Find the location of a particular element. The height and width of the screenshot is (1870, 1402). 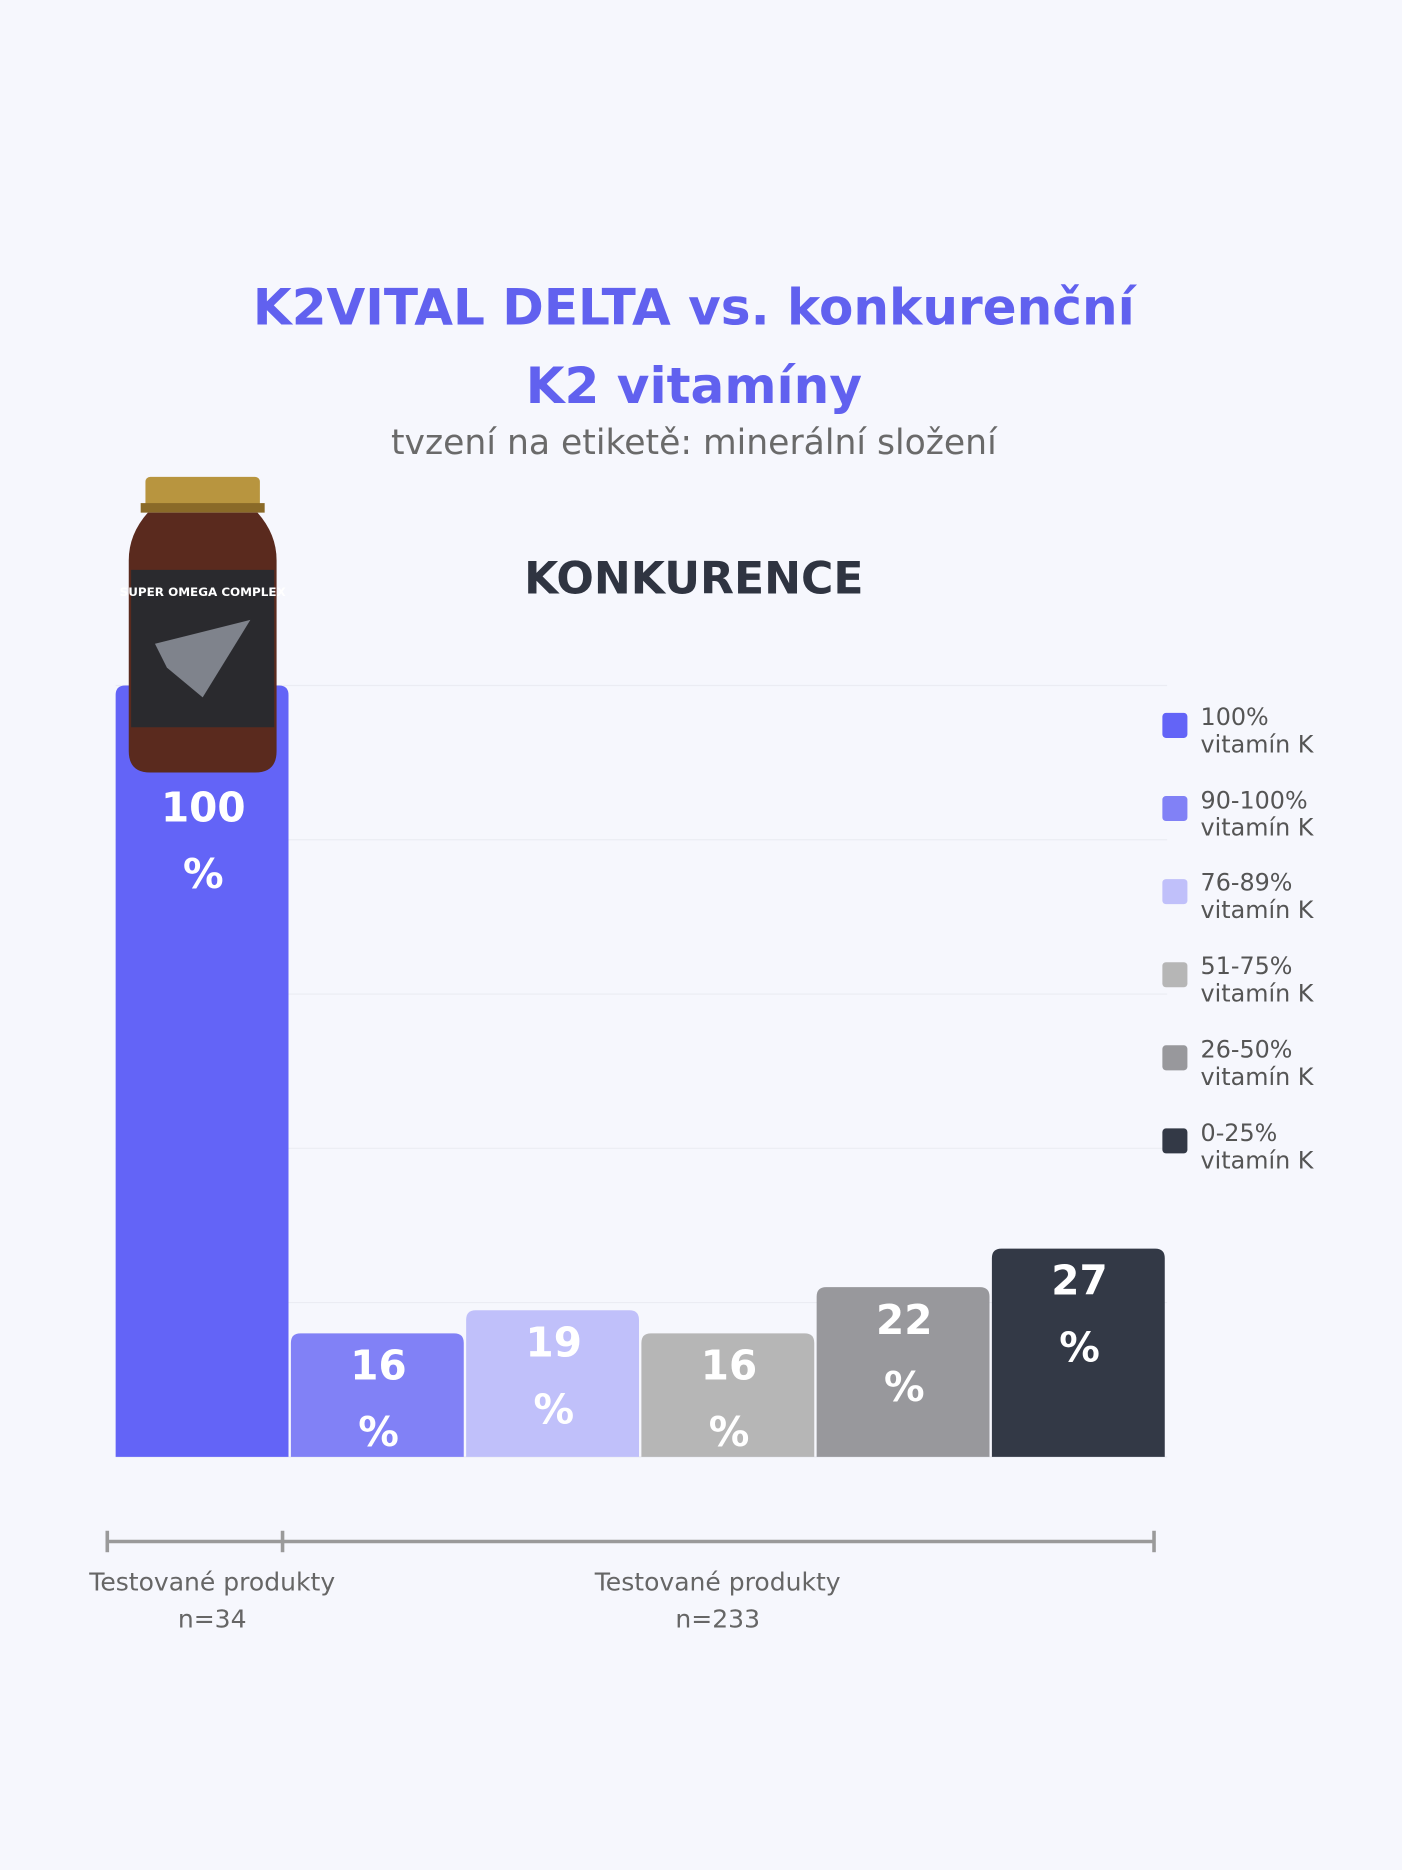

legend-label: 90-100% vitamín K is located at coordinates (1257, 813).